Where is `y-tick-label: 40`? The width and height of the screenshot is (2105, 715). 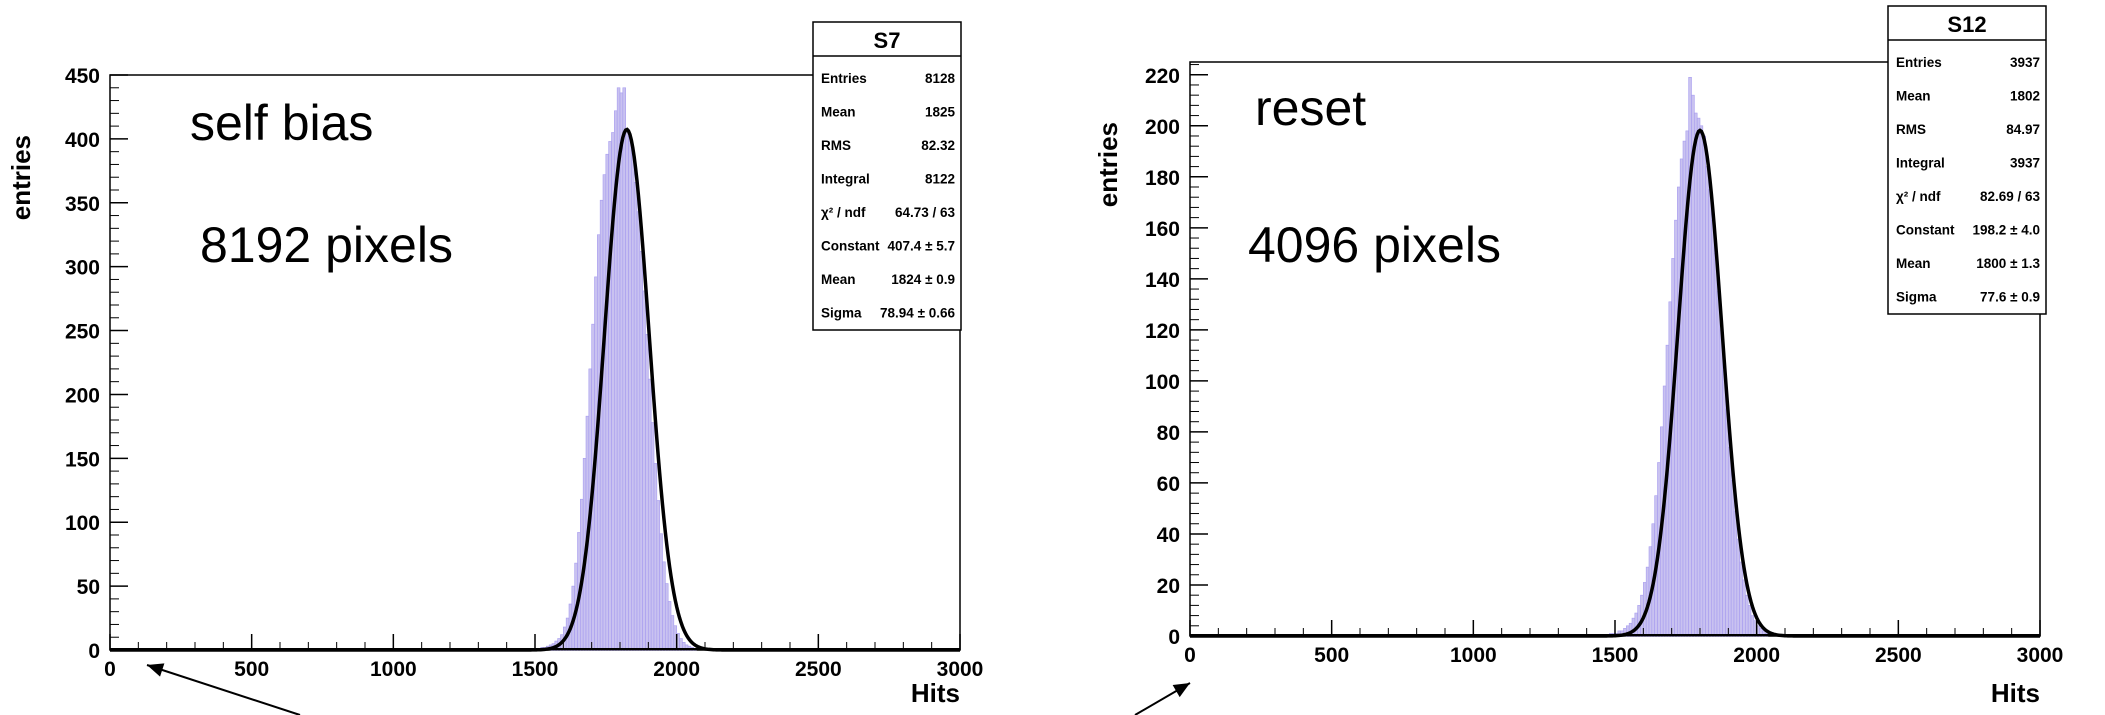
y-tick-label: 40 is located at coordinates (1168, 535).